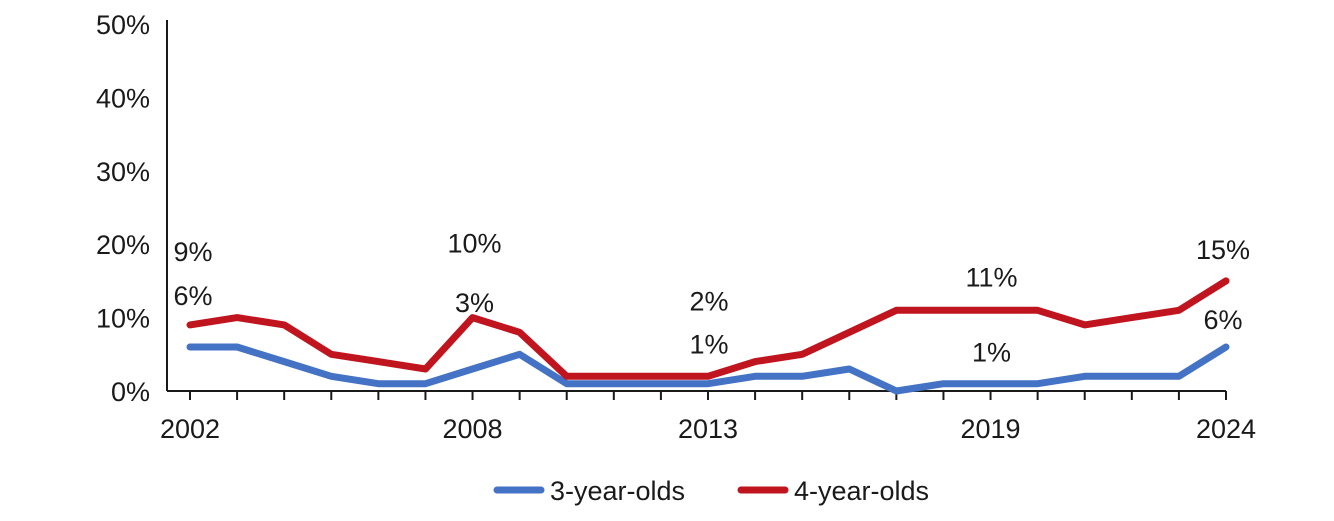 The width and height of the screenshot is (1334, 521). Describe the element at coordinates (123, 172) in the screenshot. I see `y-tick-label: 30%` at that location.